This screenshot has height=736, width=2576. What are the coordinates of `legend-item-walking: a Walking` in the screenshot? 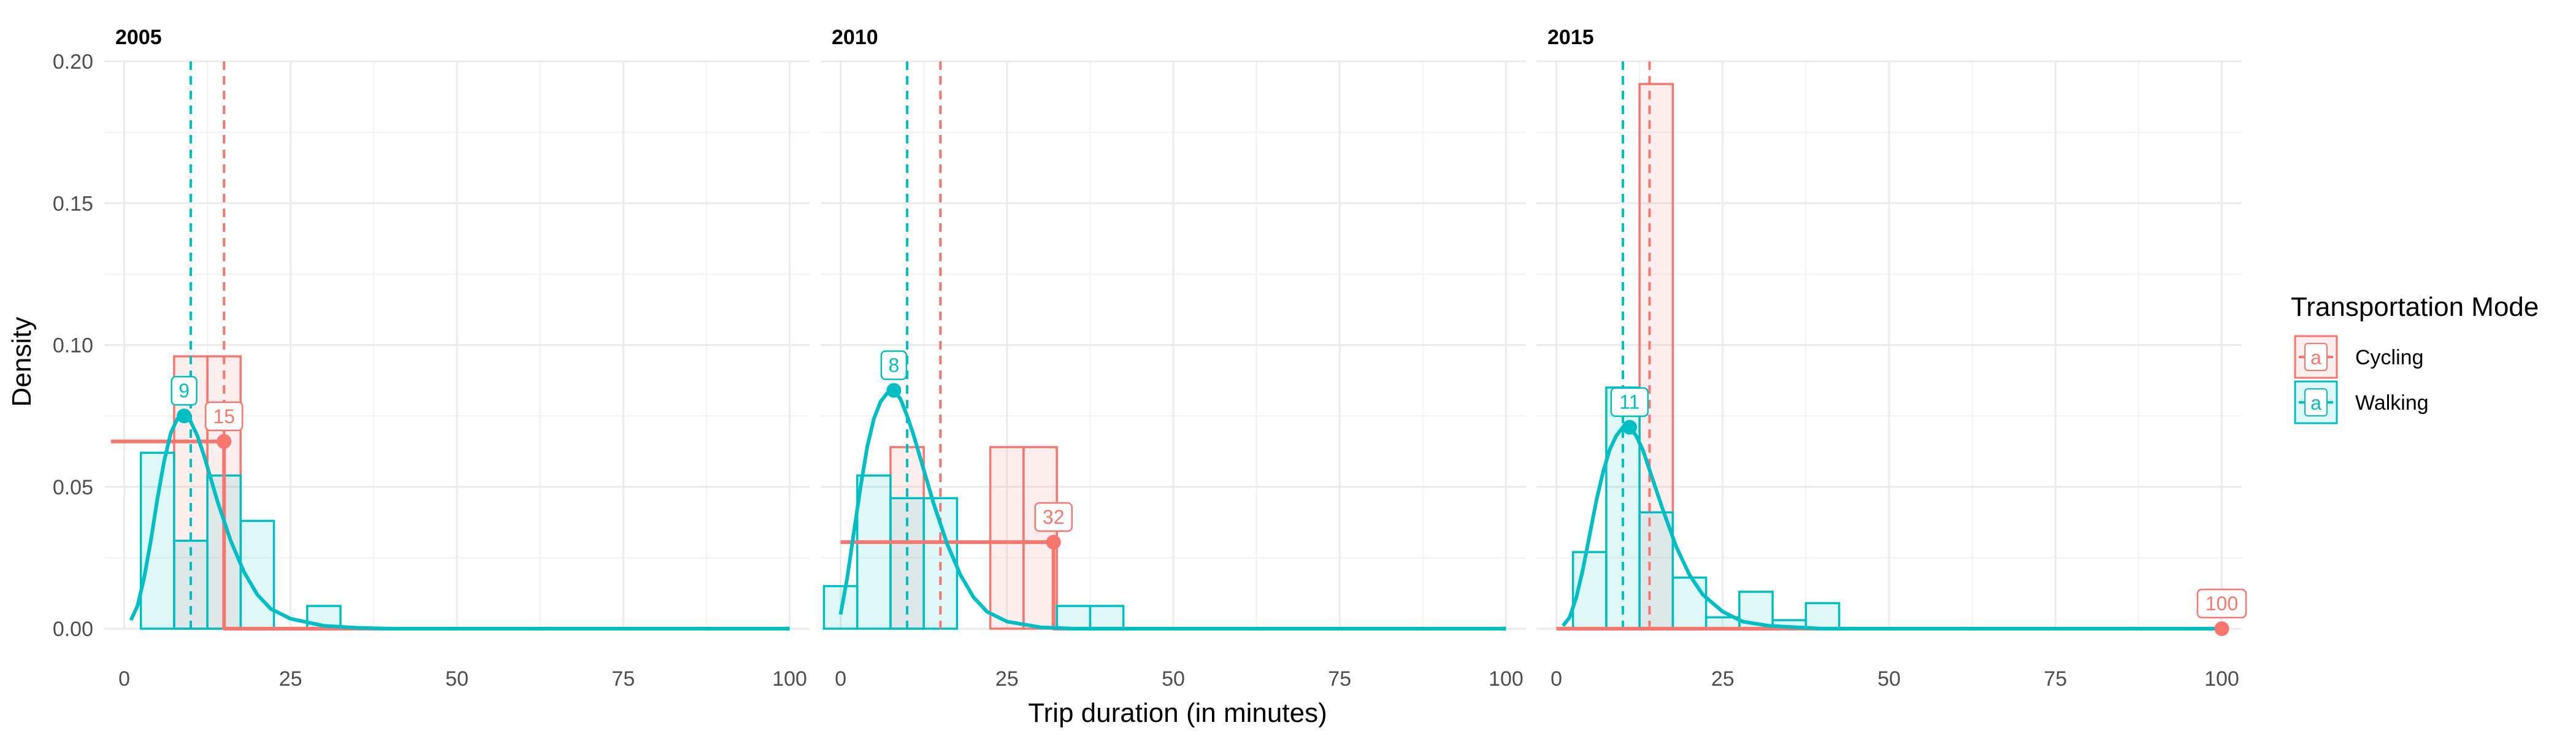 It's located at (2361, 402).